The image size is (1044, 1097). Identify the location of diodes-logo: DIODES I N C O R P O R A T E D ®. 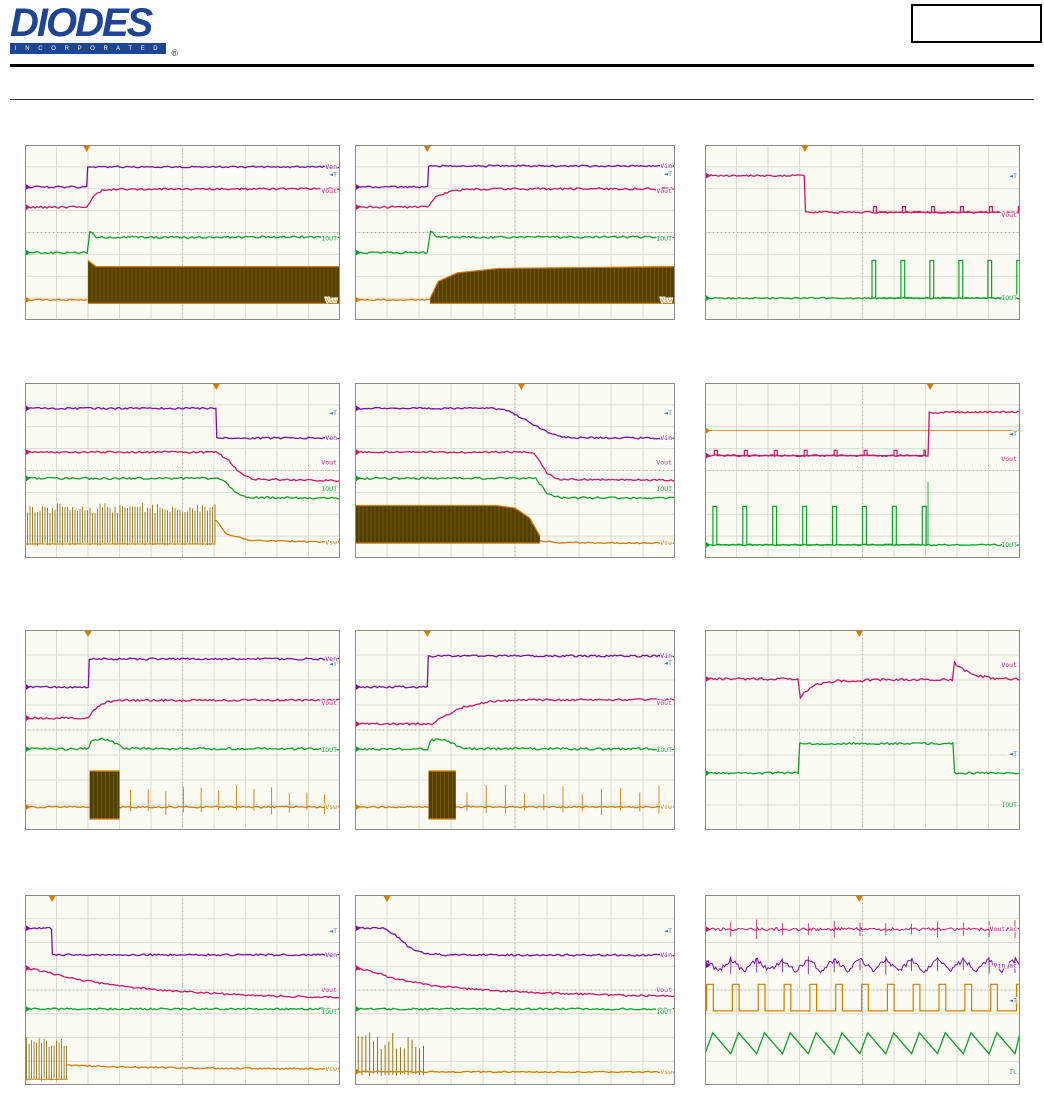
(105, 30).